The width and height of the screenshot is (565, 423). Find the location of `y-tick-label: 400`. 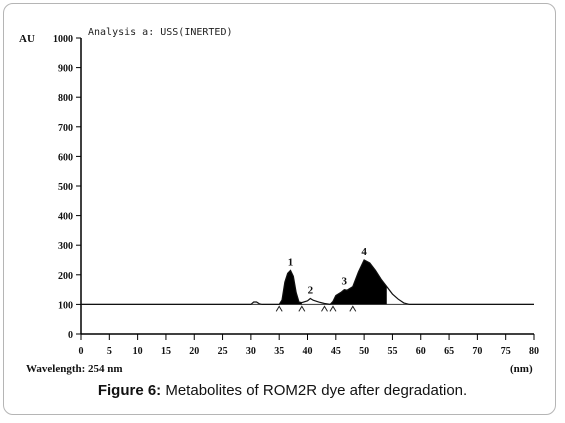

y-tick-label: 400 is located at coordinates (65, 217).